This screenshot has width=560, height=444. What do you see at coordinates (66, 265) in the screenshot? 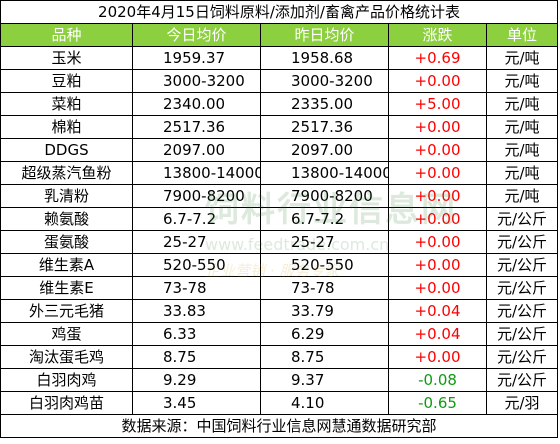
I see `item-name: 维生素A` at bounding box center [66, 265].